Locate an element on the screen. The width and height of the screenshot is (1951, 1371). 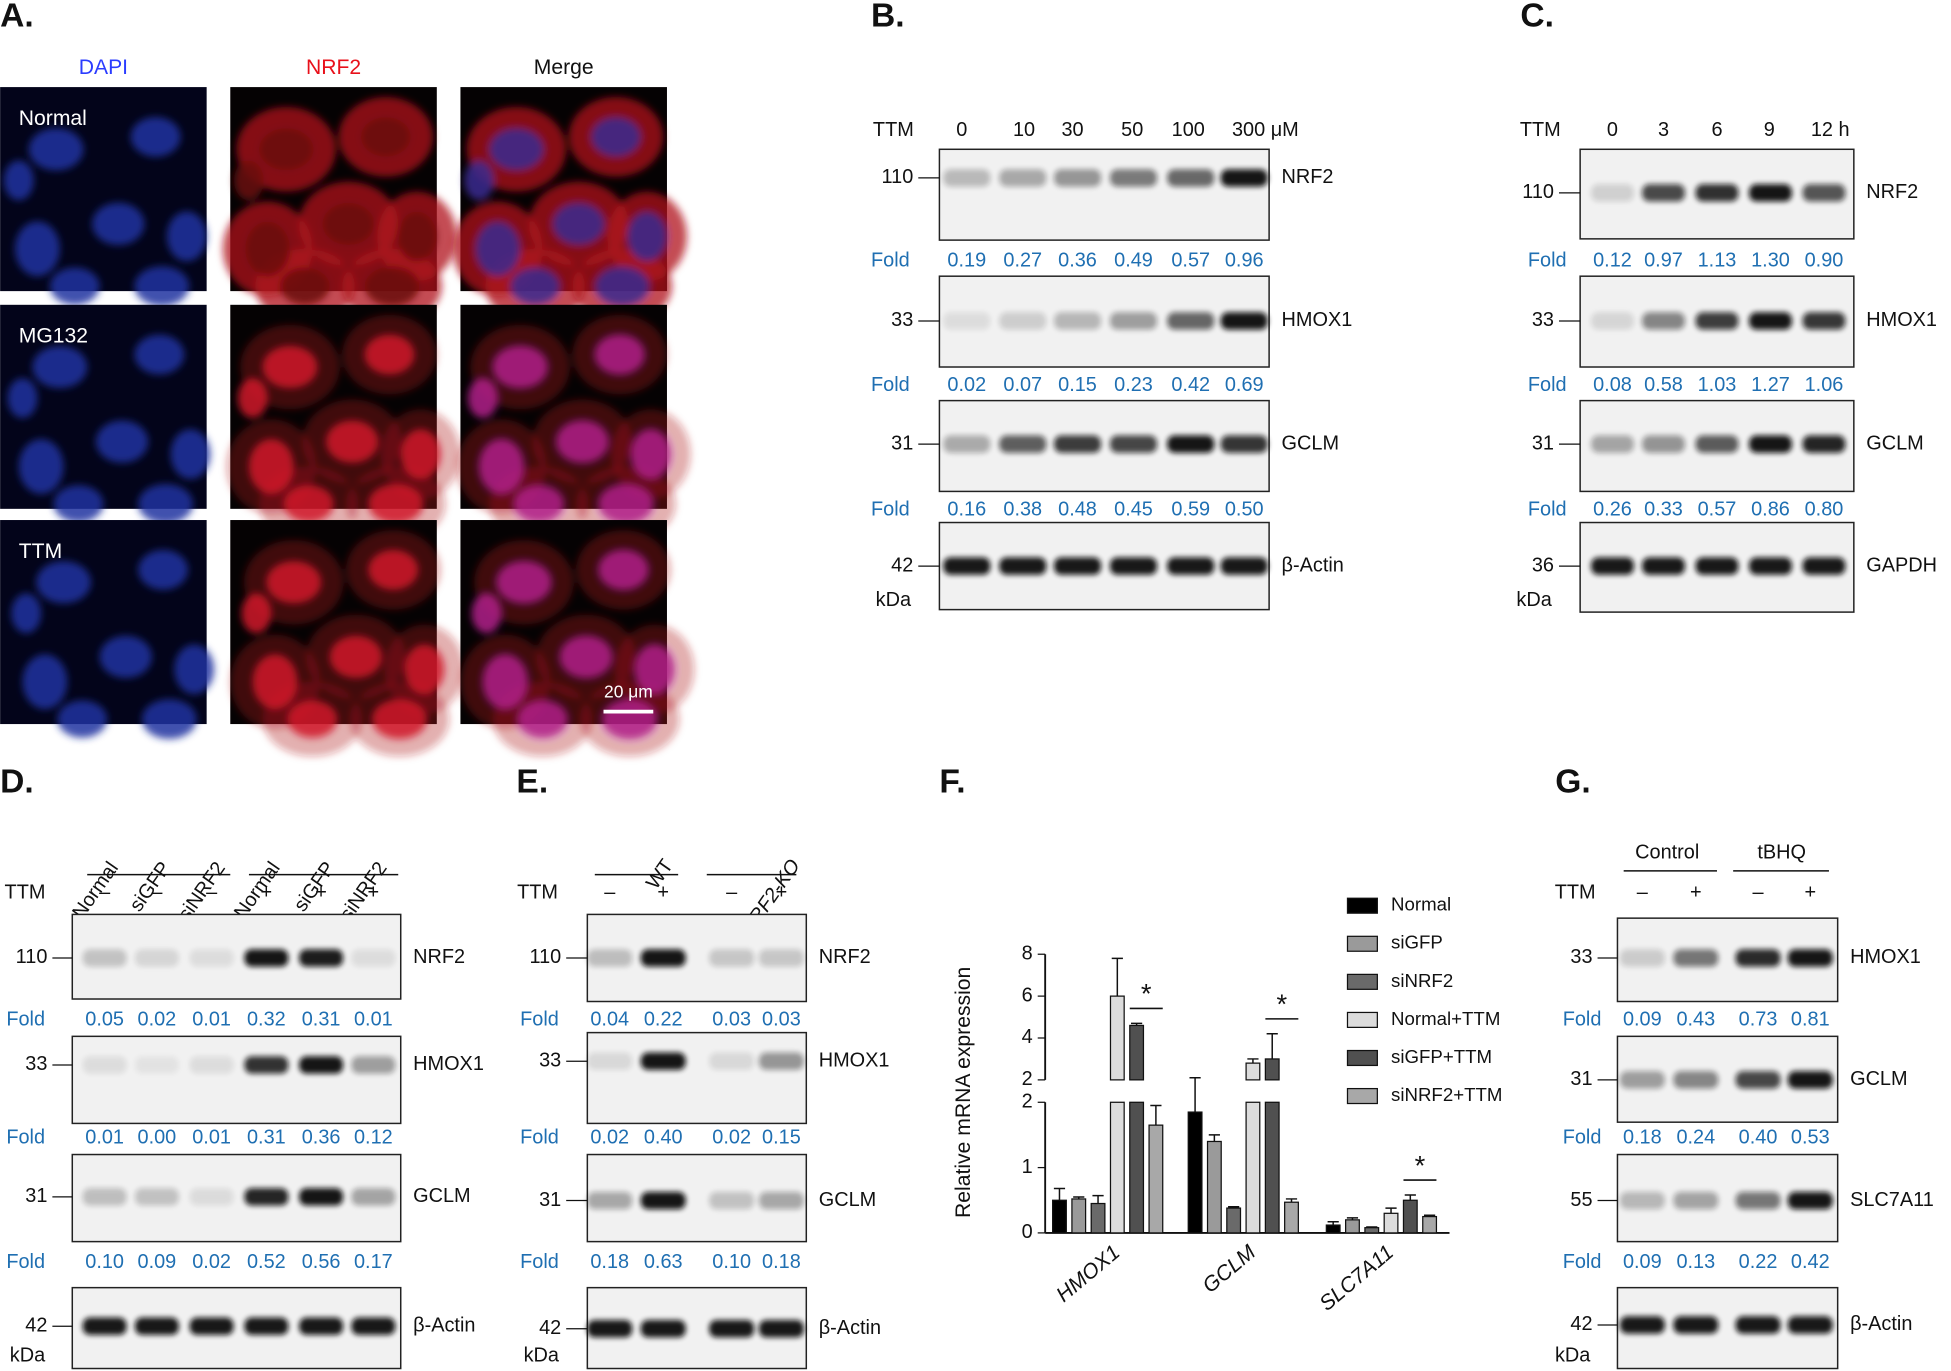
fold-value: 0.80 is located at coordinates (1824, 509).